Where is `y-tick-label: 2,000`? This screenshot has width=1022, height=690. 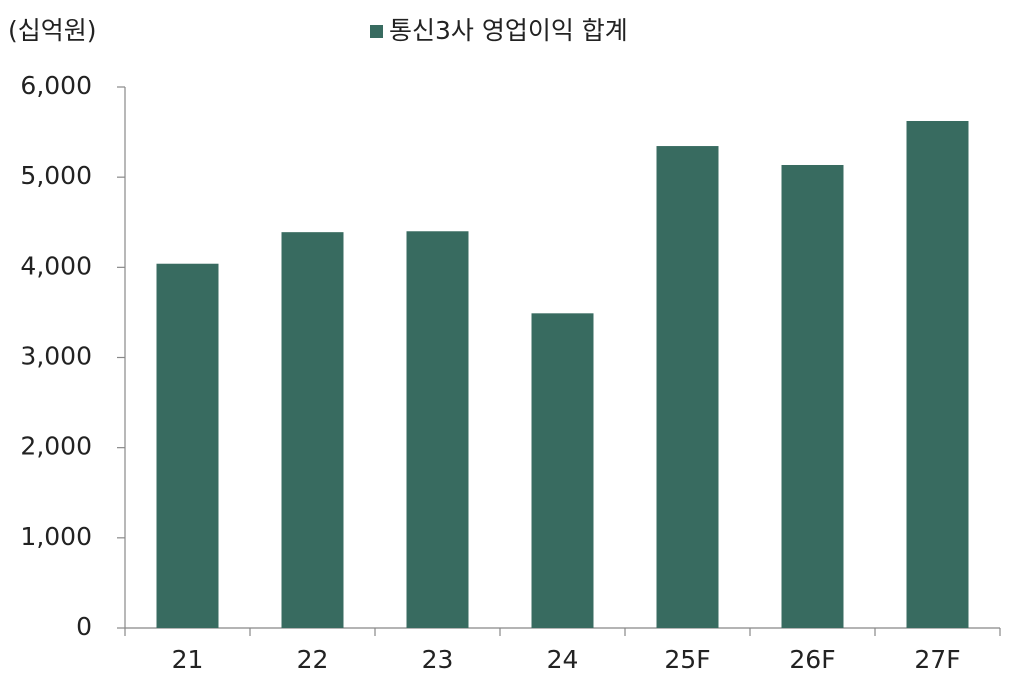
y-tick-label: 2,000 is located at coordinates (56, 446).